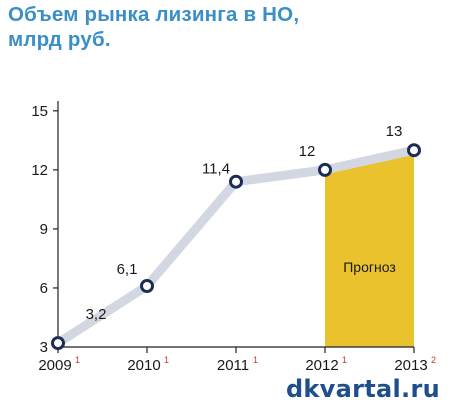  Describe the element at coordinates (307, 151) in the screenshot. I see `data-label: 12` at that location.